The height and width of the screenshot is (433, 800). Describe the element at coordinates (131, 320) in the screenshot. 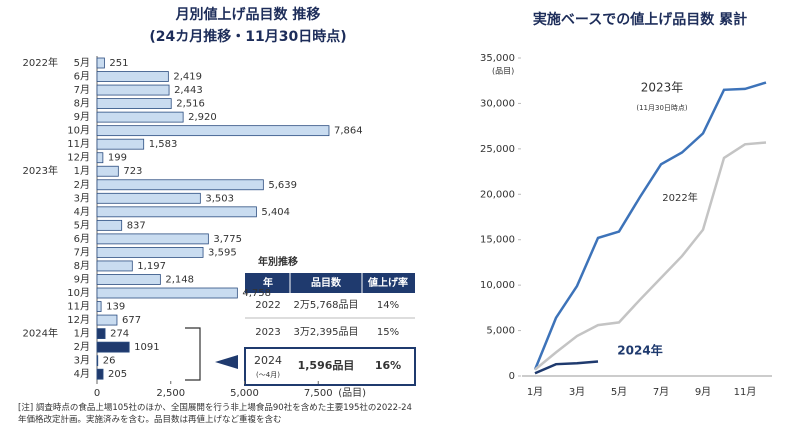

I see `value-label: 677` at that location.